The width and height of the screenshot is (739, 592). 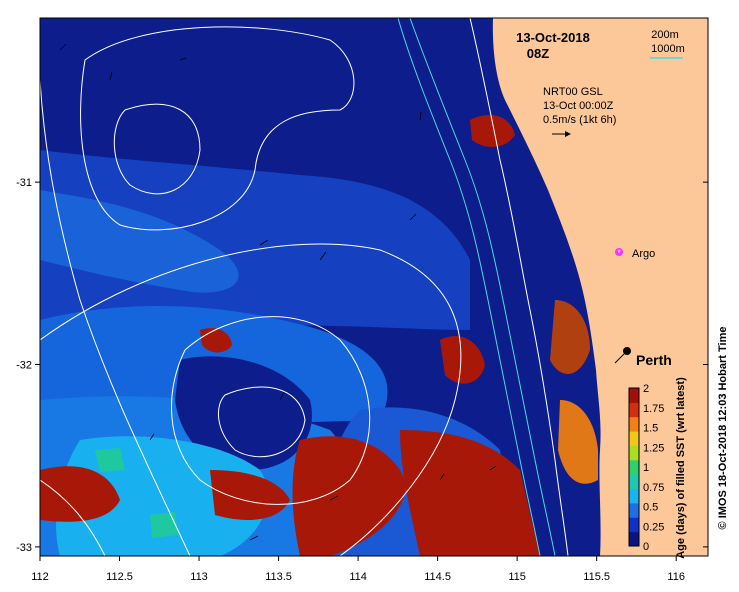 I want to click on x-tick-label: 113, so click(x=199, y=577).